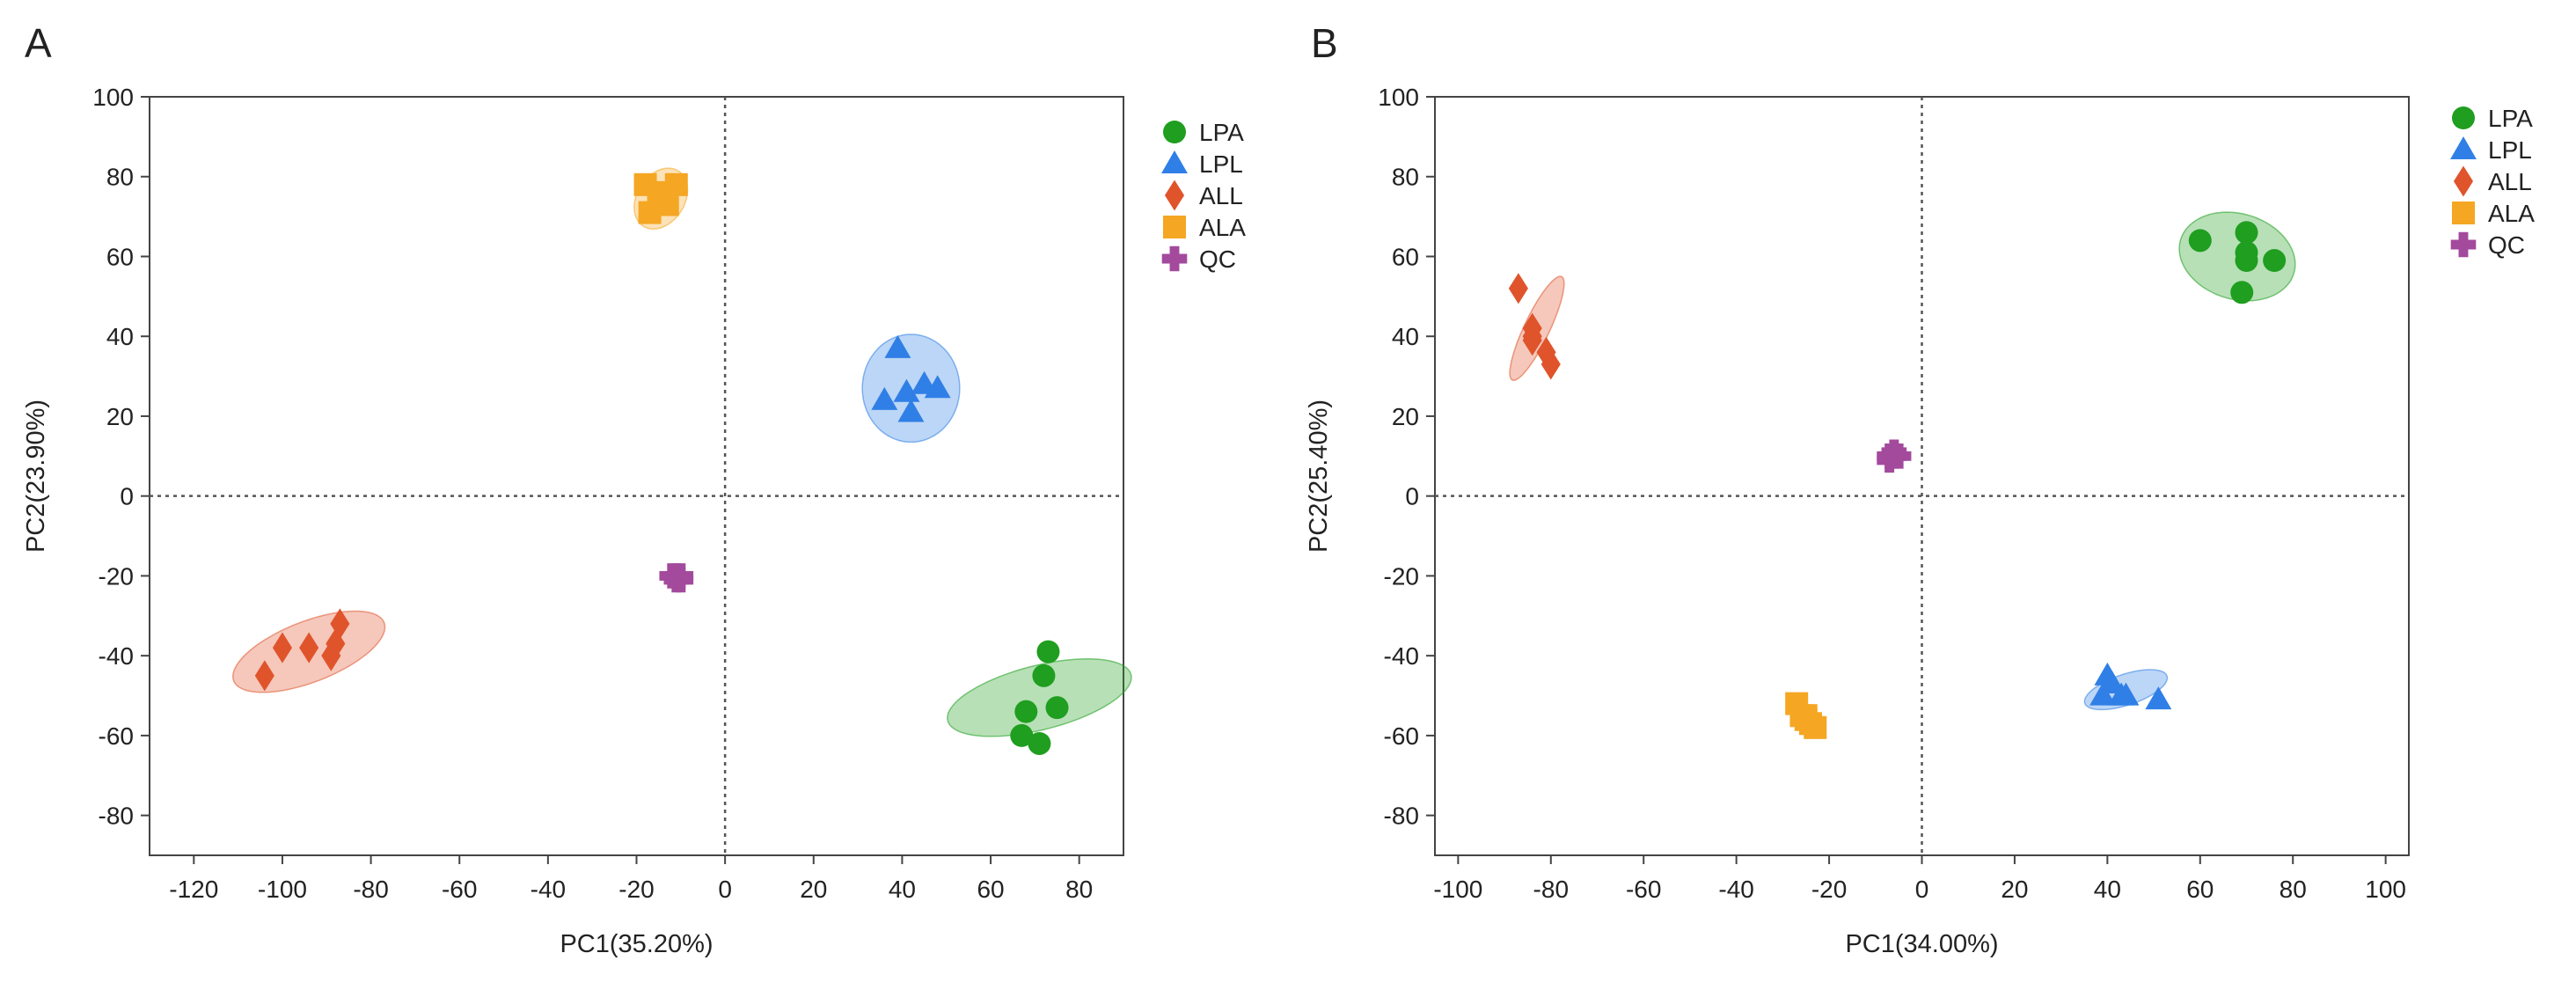 This screenshot has width=2576, height=997. Describe the element at coordinates (38, 43) in the screenshot. I see `panel-label: A` at that location.